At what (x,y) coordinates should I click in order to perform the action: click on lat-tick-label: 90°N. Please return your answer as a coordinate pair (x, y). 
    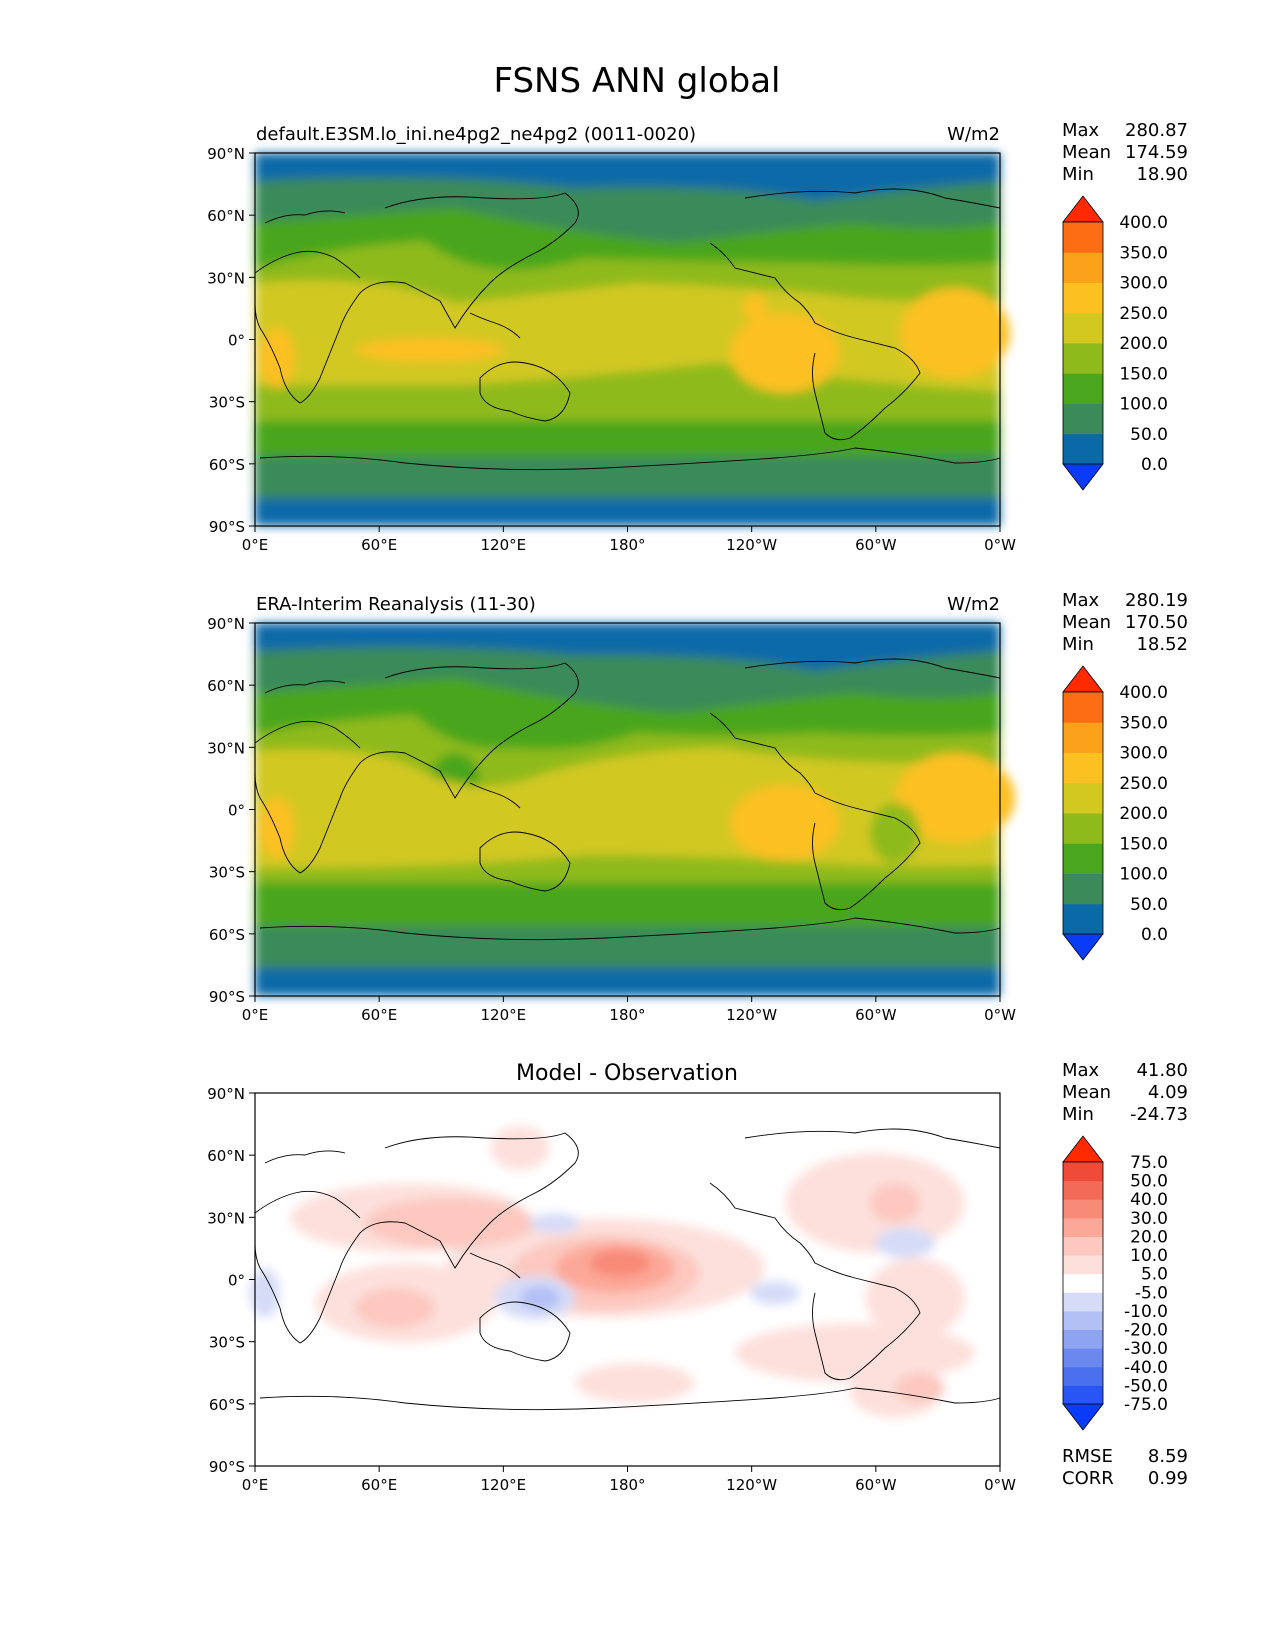
    Looking at the image, I should click on (226, 154).